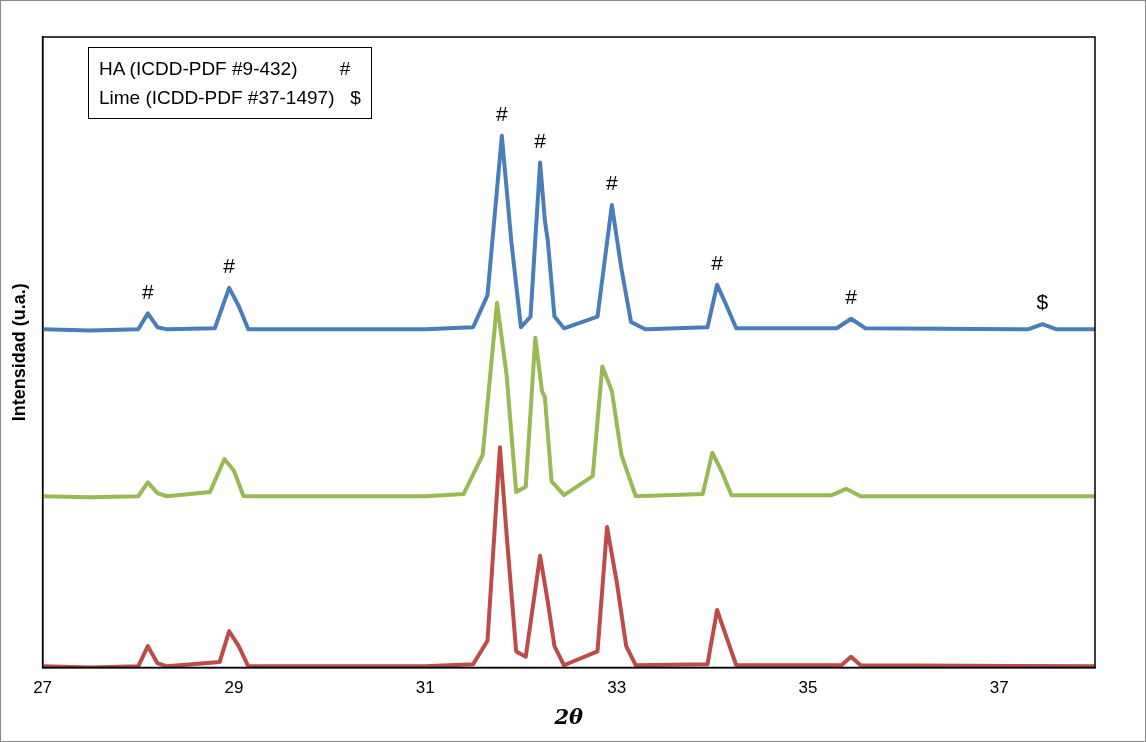 The image size is (1146, 742). What do you see at coordinates (234, 688) in the screenshot?
I see `x-tick-label: 29` at bounding box center [234, 688].